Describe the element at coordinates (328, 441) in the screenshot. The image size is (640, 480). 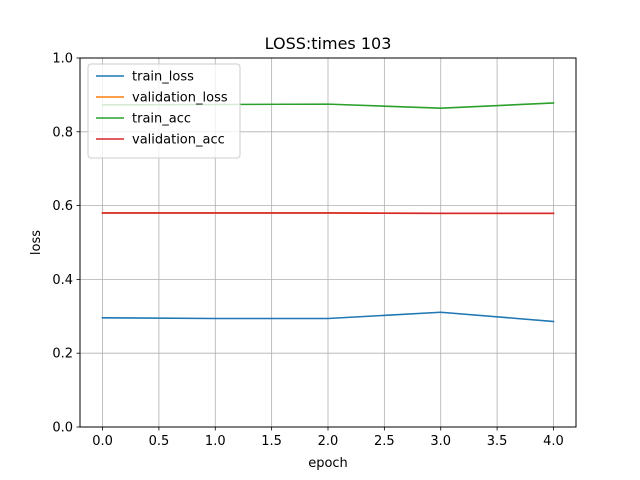
I see `x-tick-label: 2.0` at that location.